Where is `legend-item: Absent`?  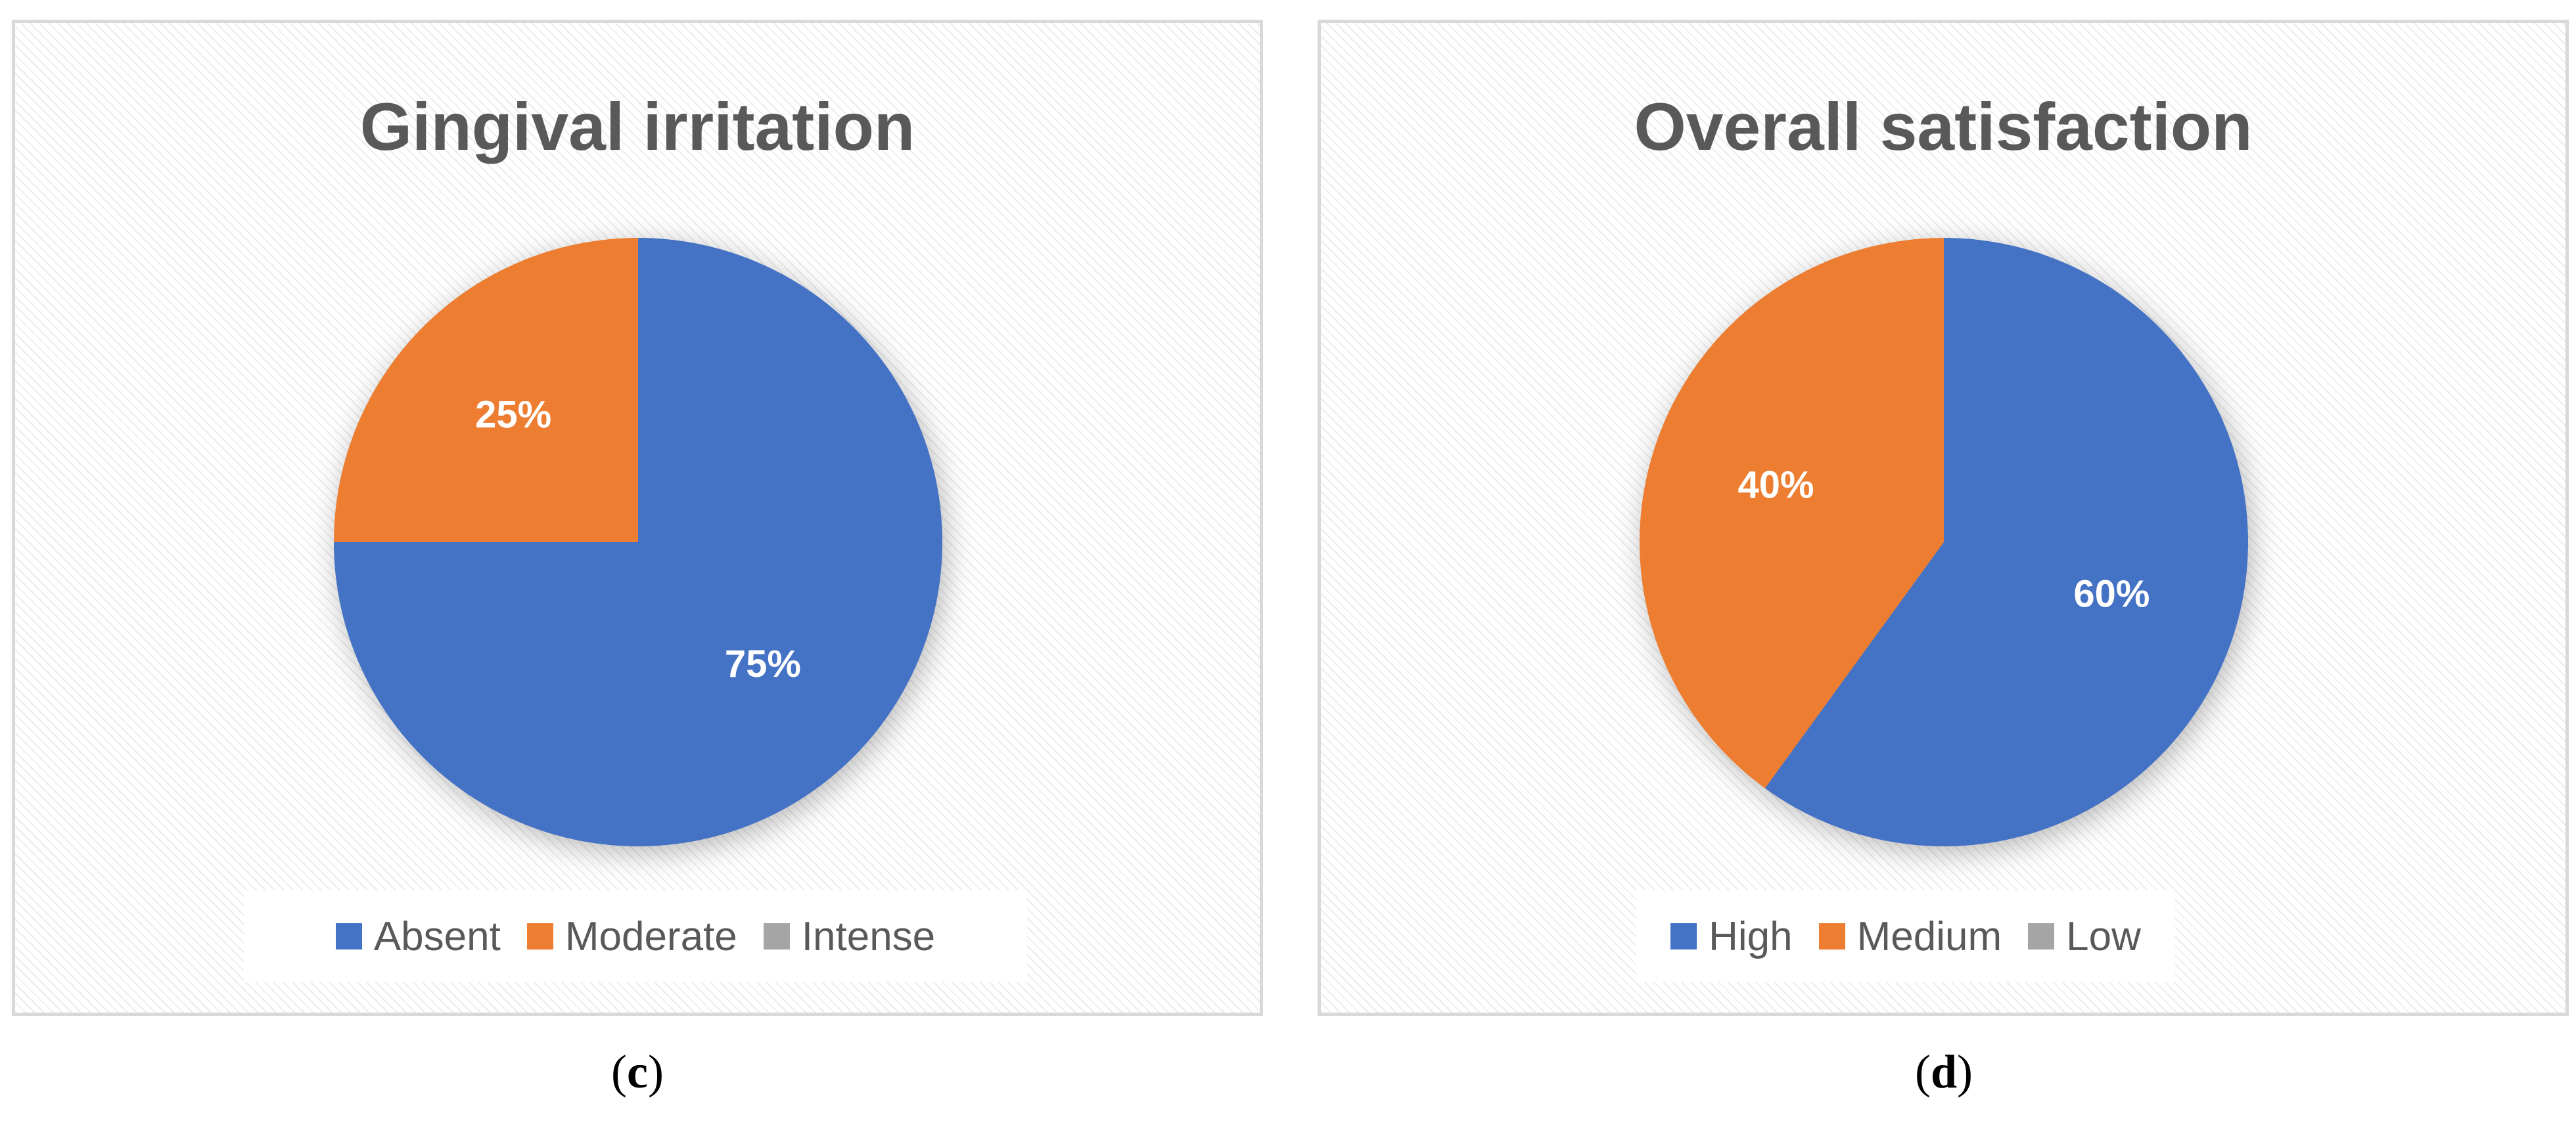
legend-item: Absent is located at coordinates (418, 936).